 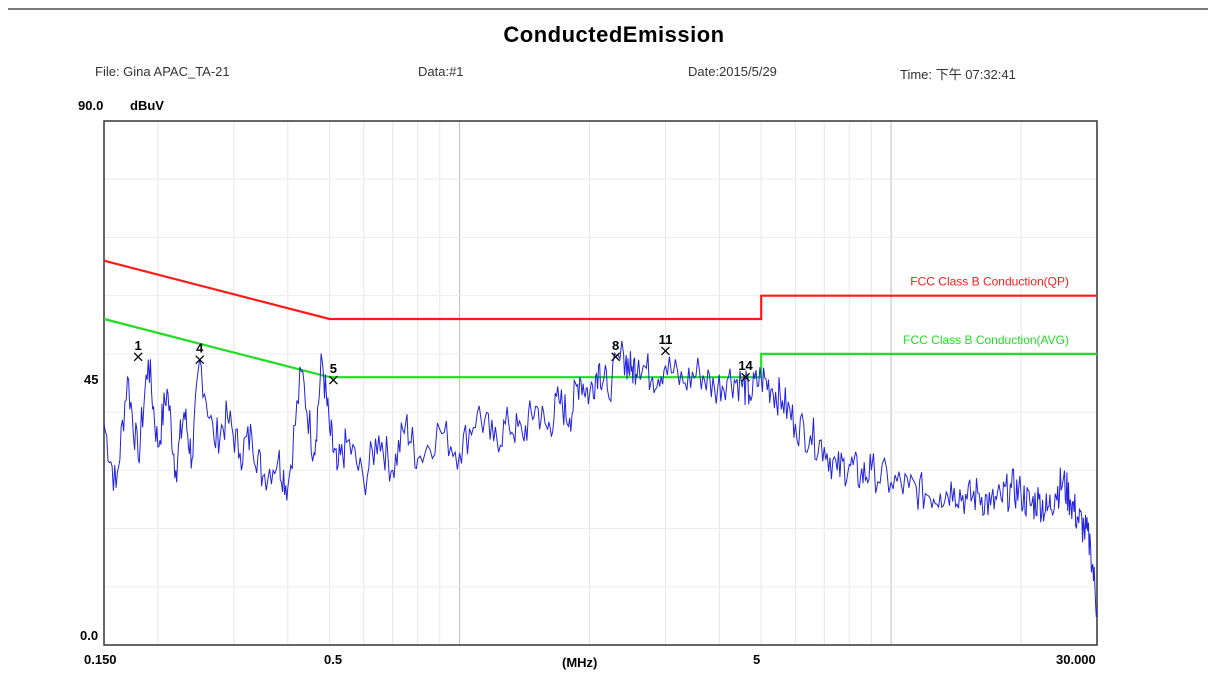 What do you see at coordinates (147, 105) in the screenshot?
I see `y-axis-unit: dBuV` at bounding box center [147, 105].